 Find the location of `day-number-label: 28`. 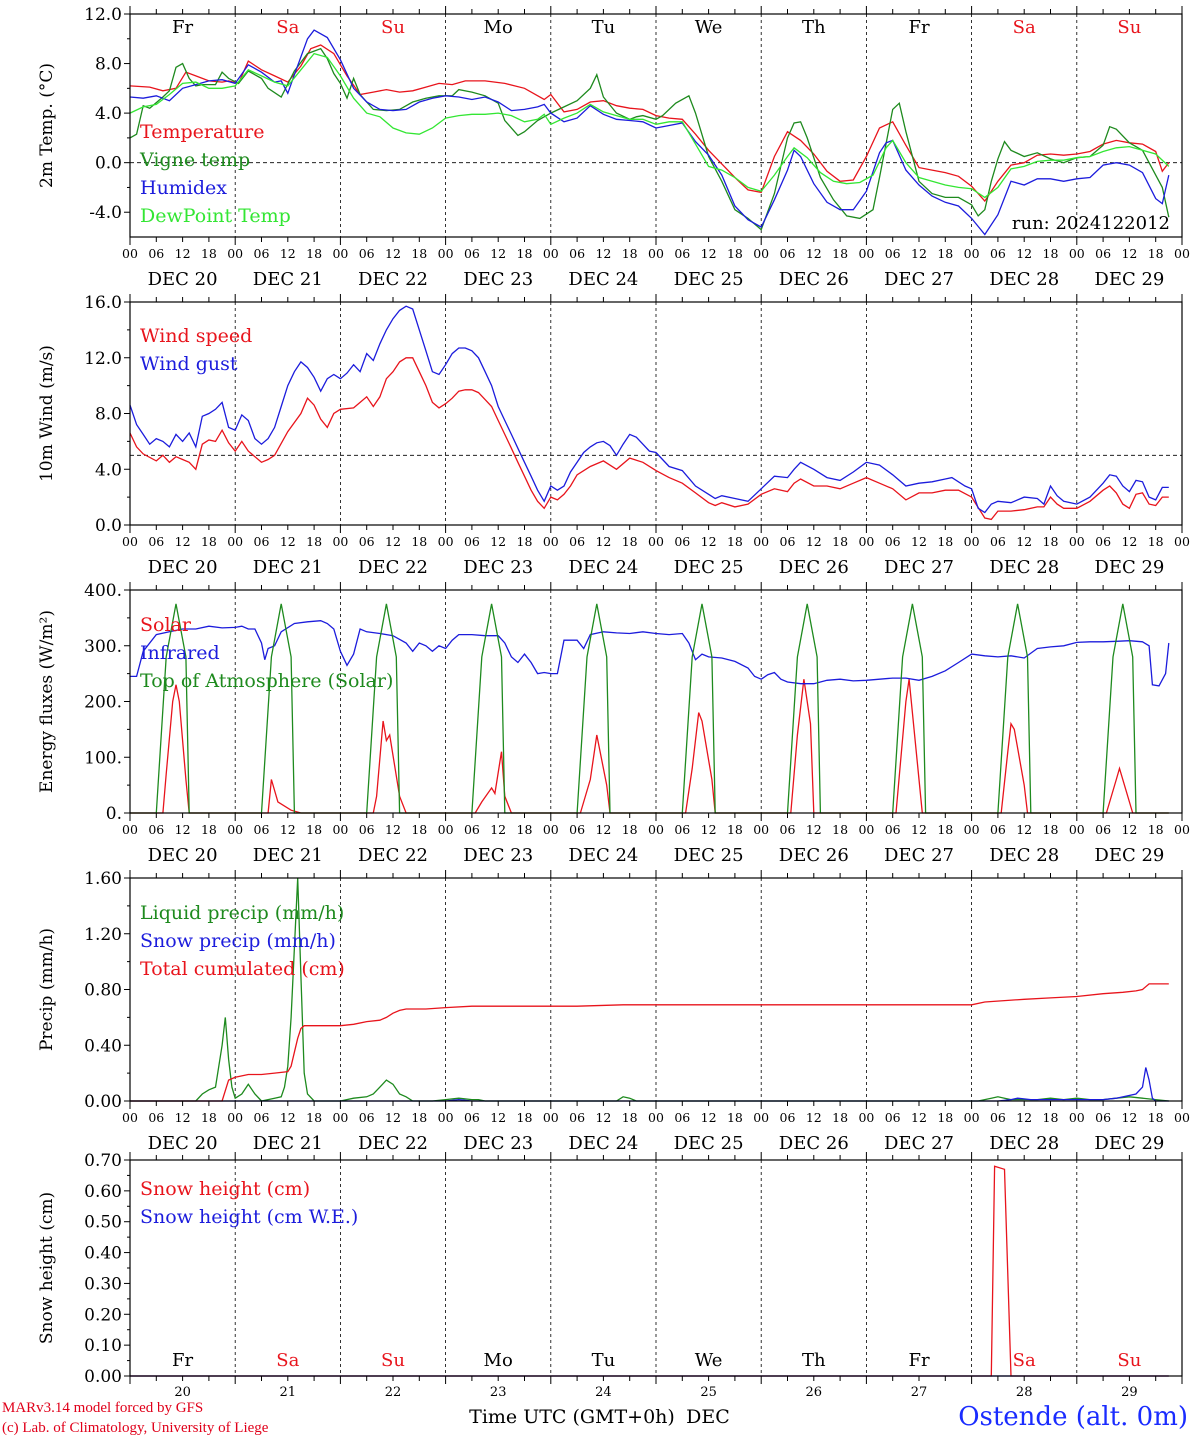

day-number-label: 28 is located at coordinates (1024, 1392).